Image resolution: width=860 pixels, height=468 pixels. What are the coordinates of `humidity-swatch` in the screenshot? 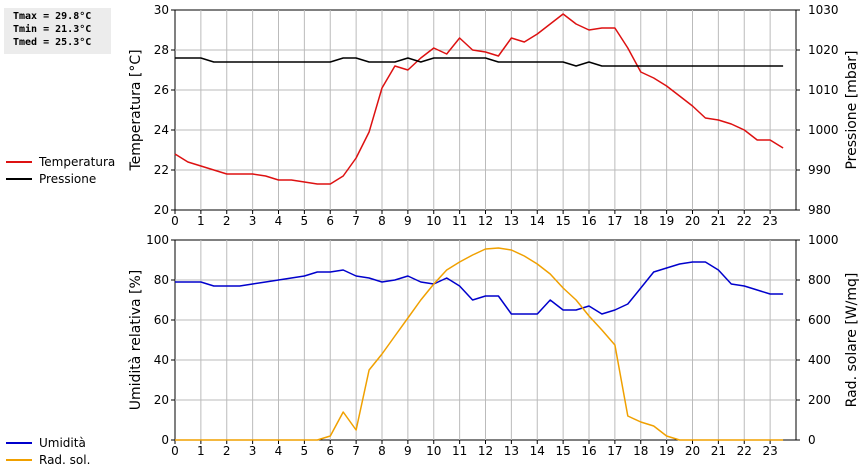 It's located at (19, 442).